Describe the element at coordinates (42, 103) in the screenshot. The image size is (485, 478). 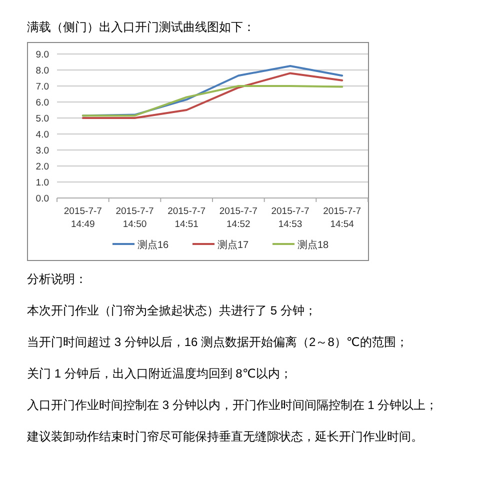
I see `y-tick-label: 6.0` at that location.